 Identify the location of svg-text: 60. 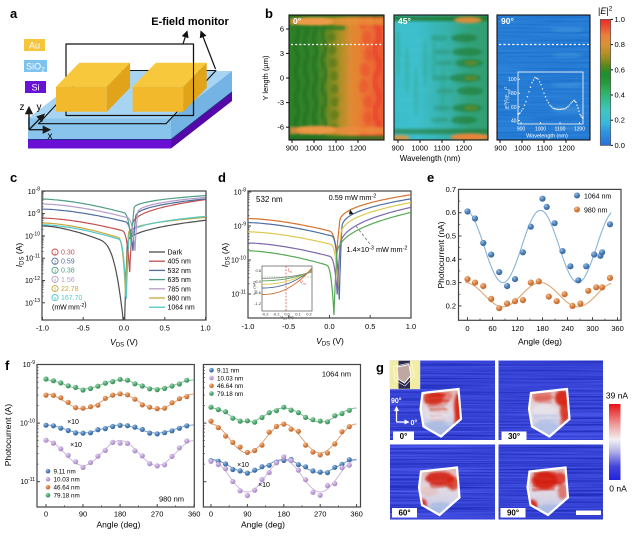
(514, 108).